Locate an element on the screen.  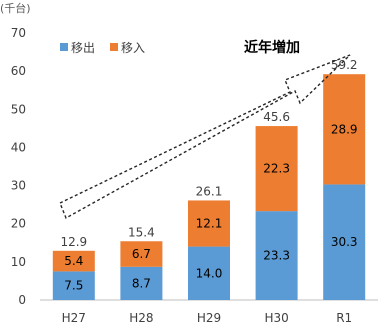
bar-value-label: 30.3 is located at coordinates (344, 242).